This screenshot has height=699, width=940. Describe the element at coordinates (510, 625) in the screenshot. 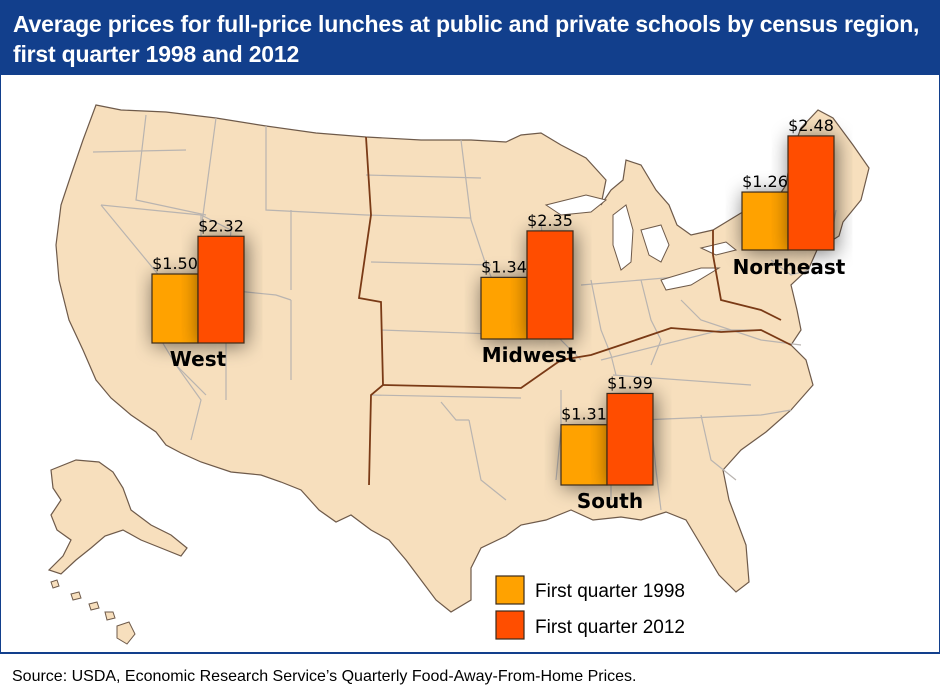

I see `legend-swatch-2012` at that location.